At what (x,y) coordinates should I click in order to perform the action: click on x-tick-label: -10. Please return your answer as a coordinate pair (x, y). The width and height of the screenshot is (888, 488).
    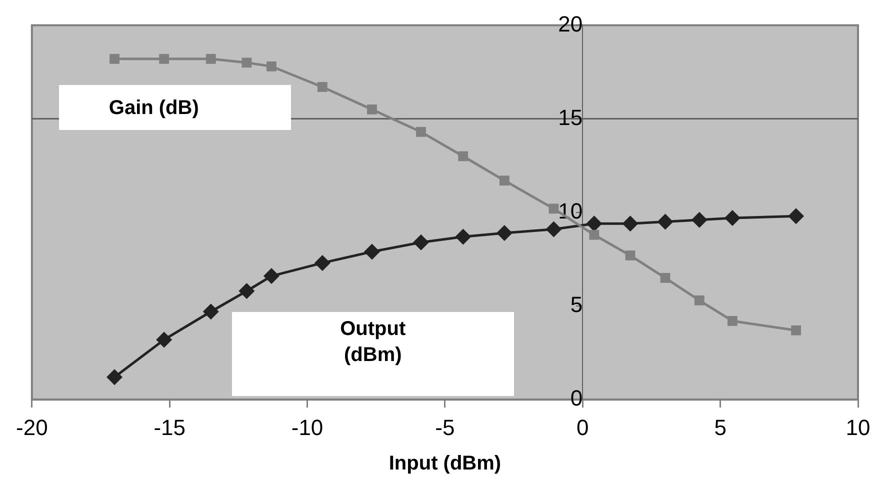
    Looking at the image, I should click on (307, 427).